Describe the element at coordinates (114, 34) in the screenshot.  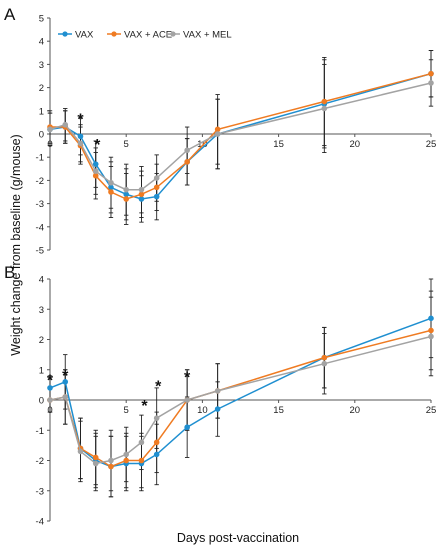
I see `legend-ace-marker` at that location.